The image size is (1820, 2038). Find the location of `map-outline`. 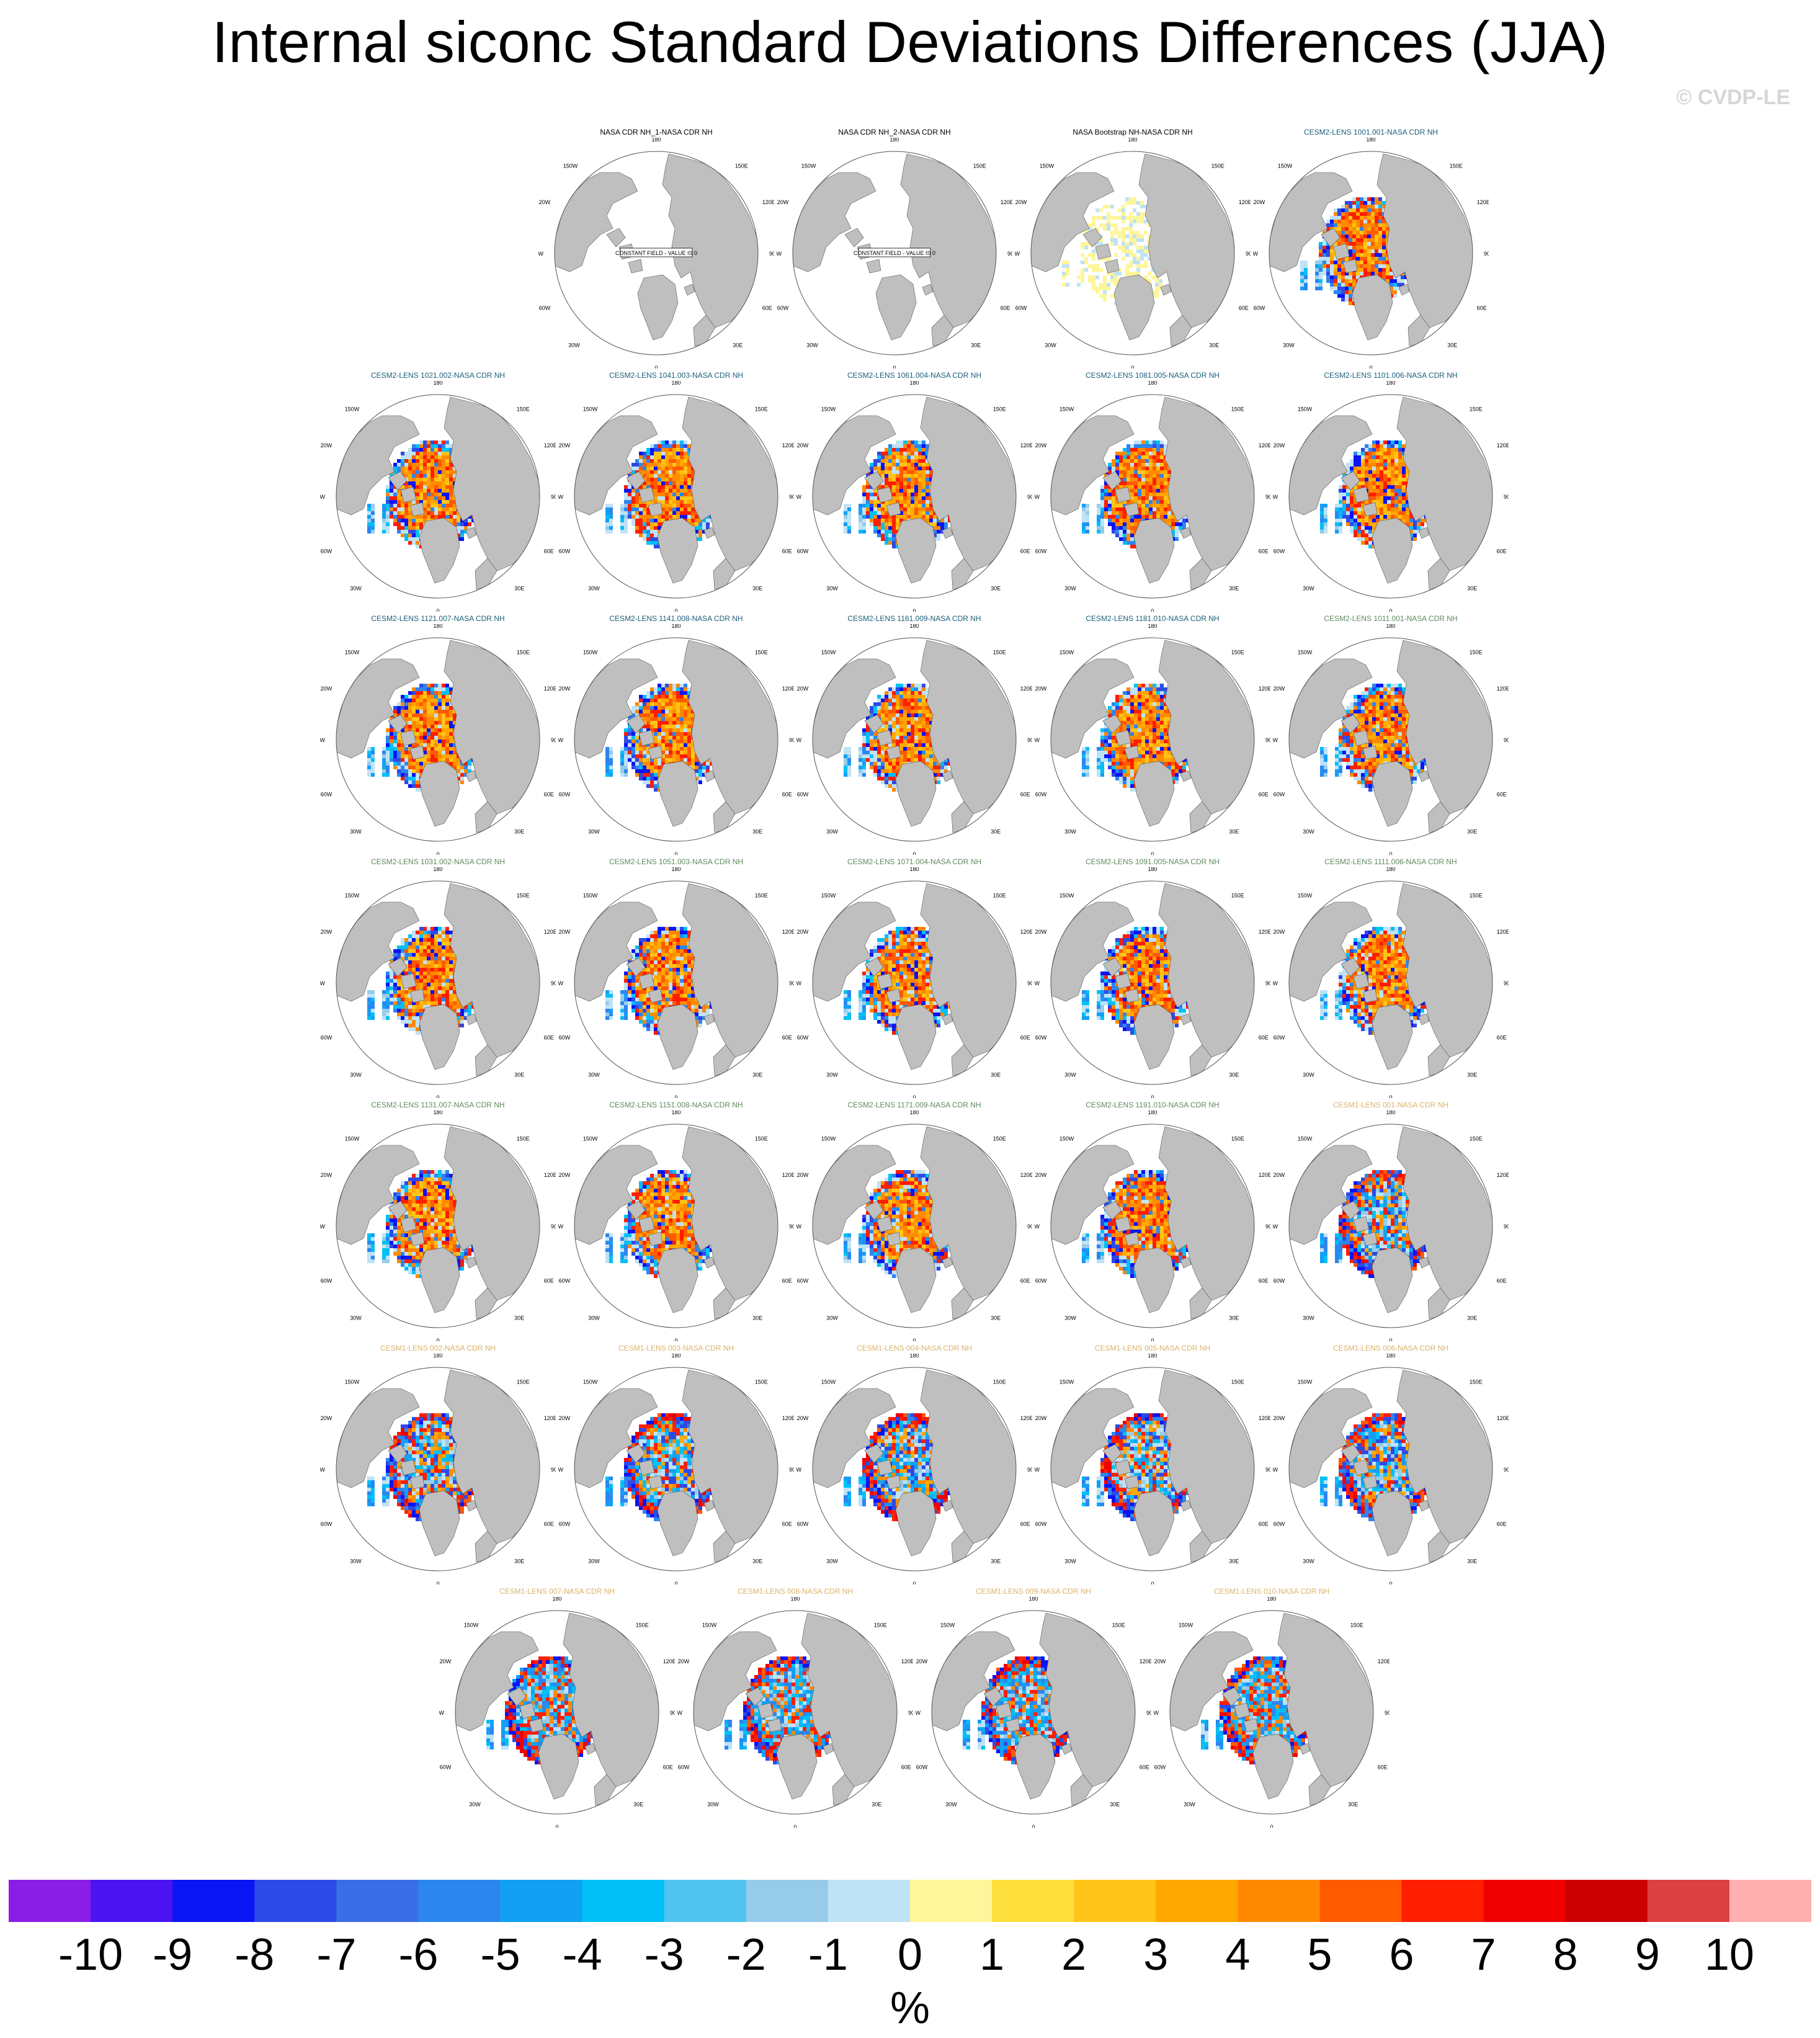

map-outline is located at coordinates (1391, 497).